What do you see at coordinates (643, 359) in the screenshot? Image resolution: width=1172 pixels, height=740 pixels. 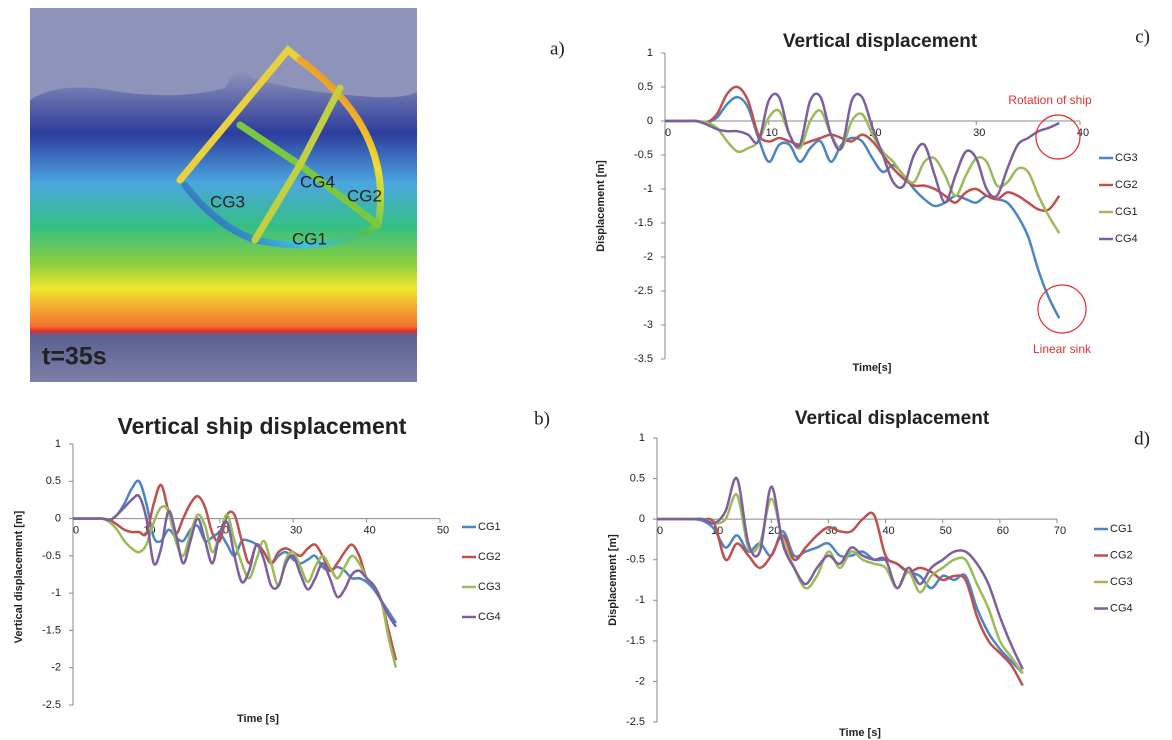 I see `y-tick-label: -3.5` at bounding box center [643, 359].